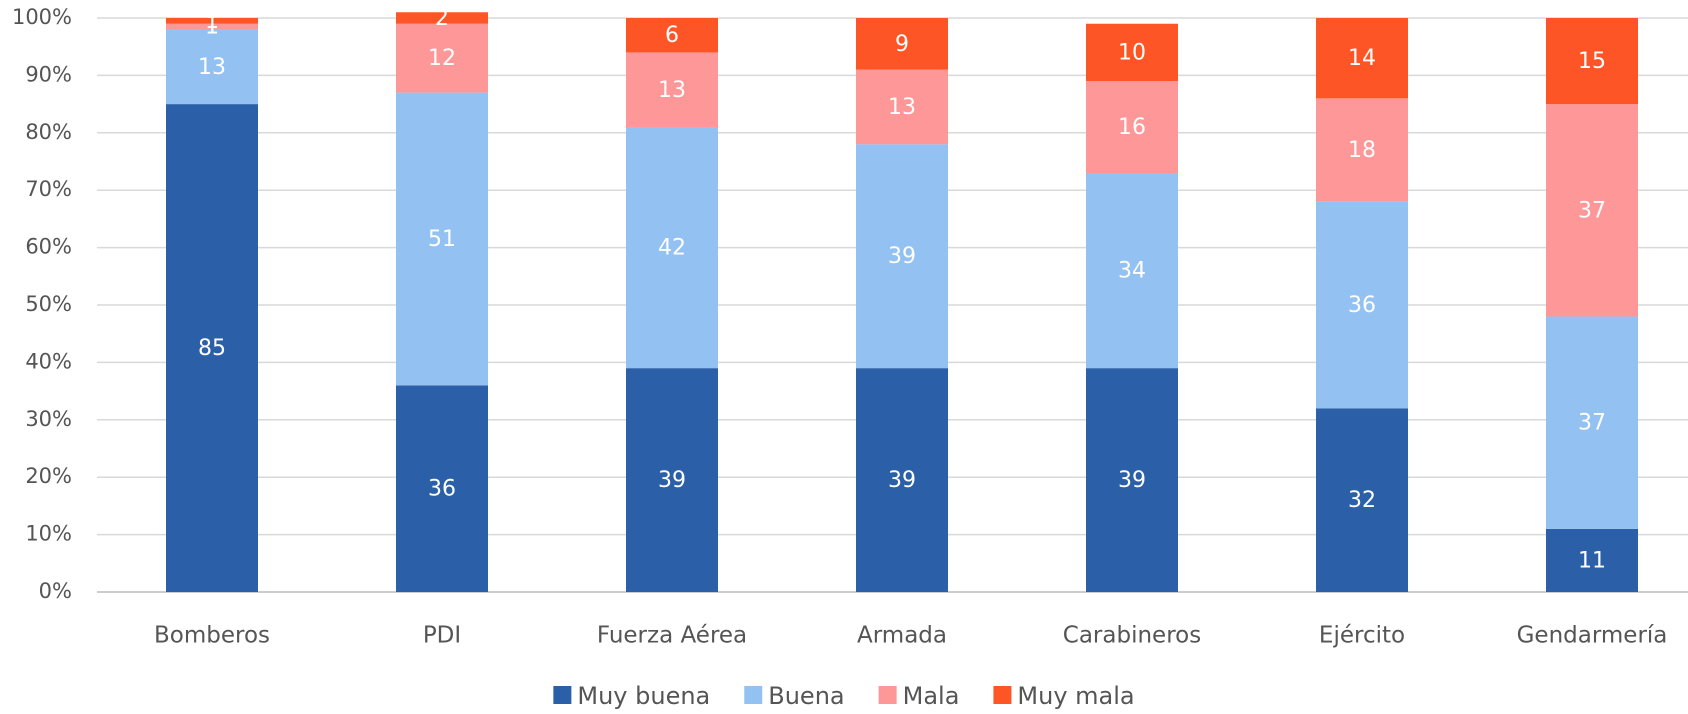  What do you see at coordinates (806, 696) in the screenshot?
I see `legend-label: Buena` at bounding box center [806, 696].